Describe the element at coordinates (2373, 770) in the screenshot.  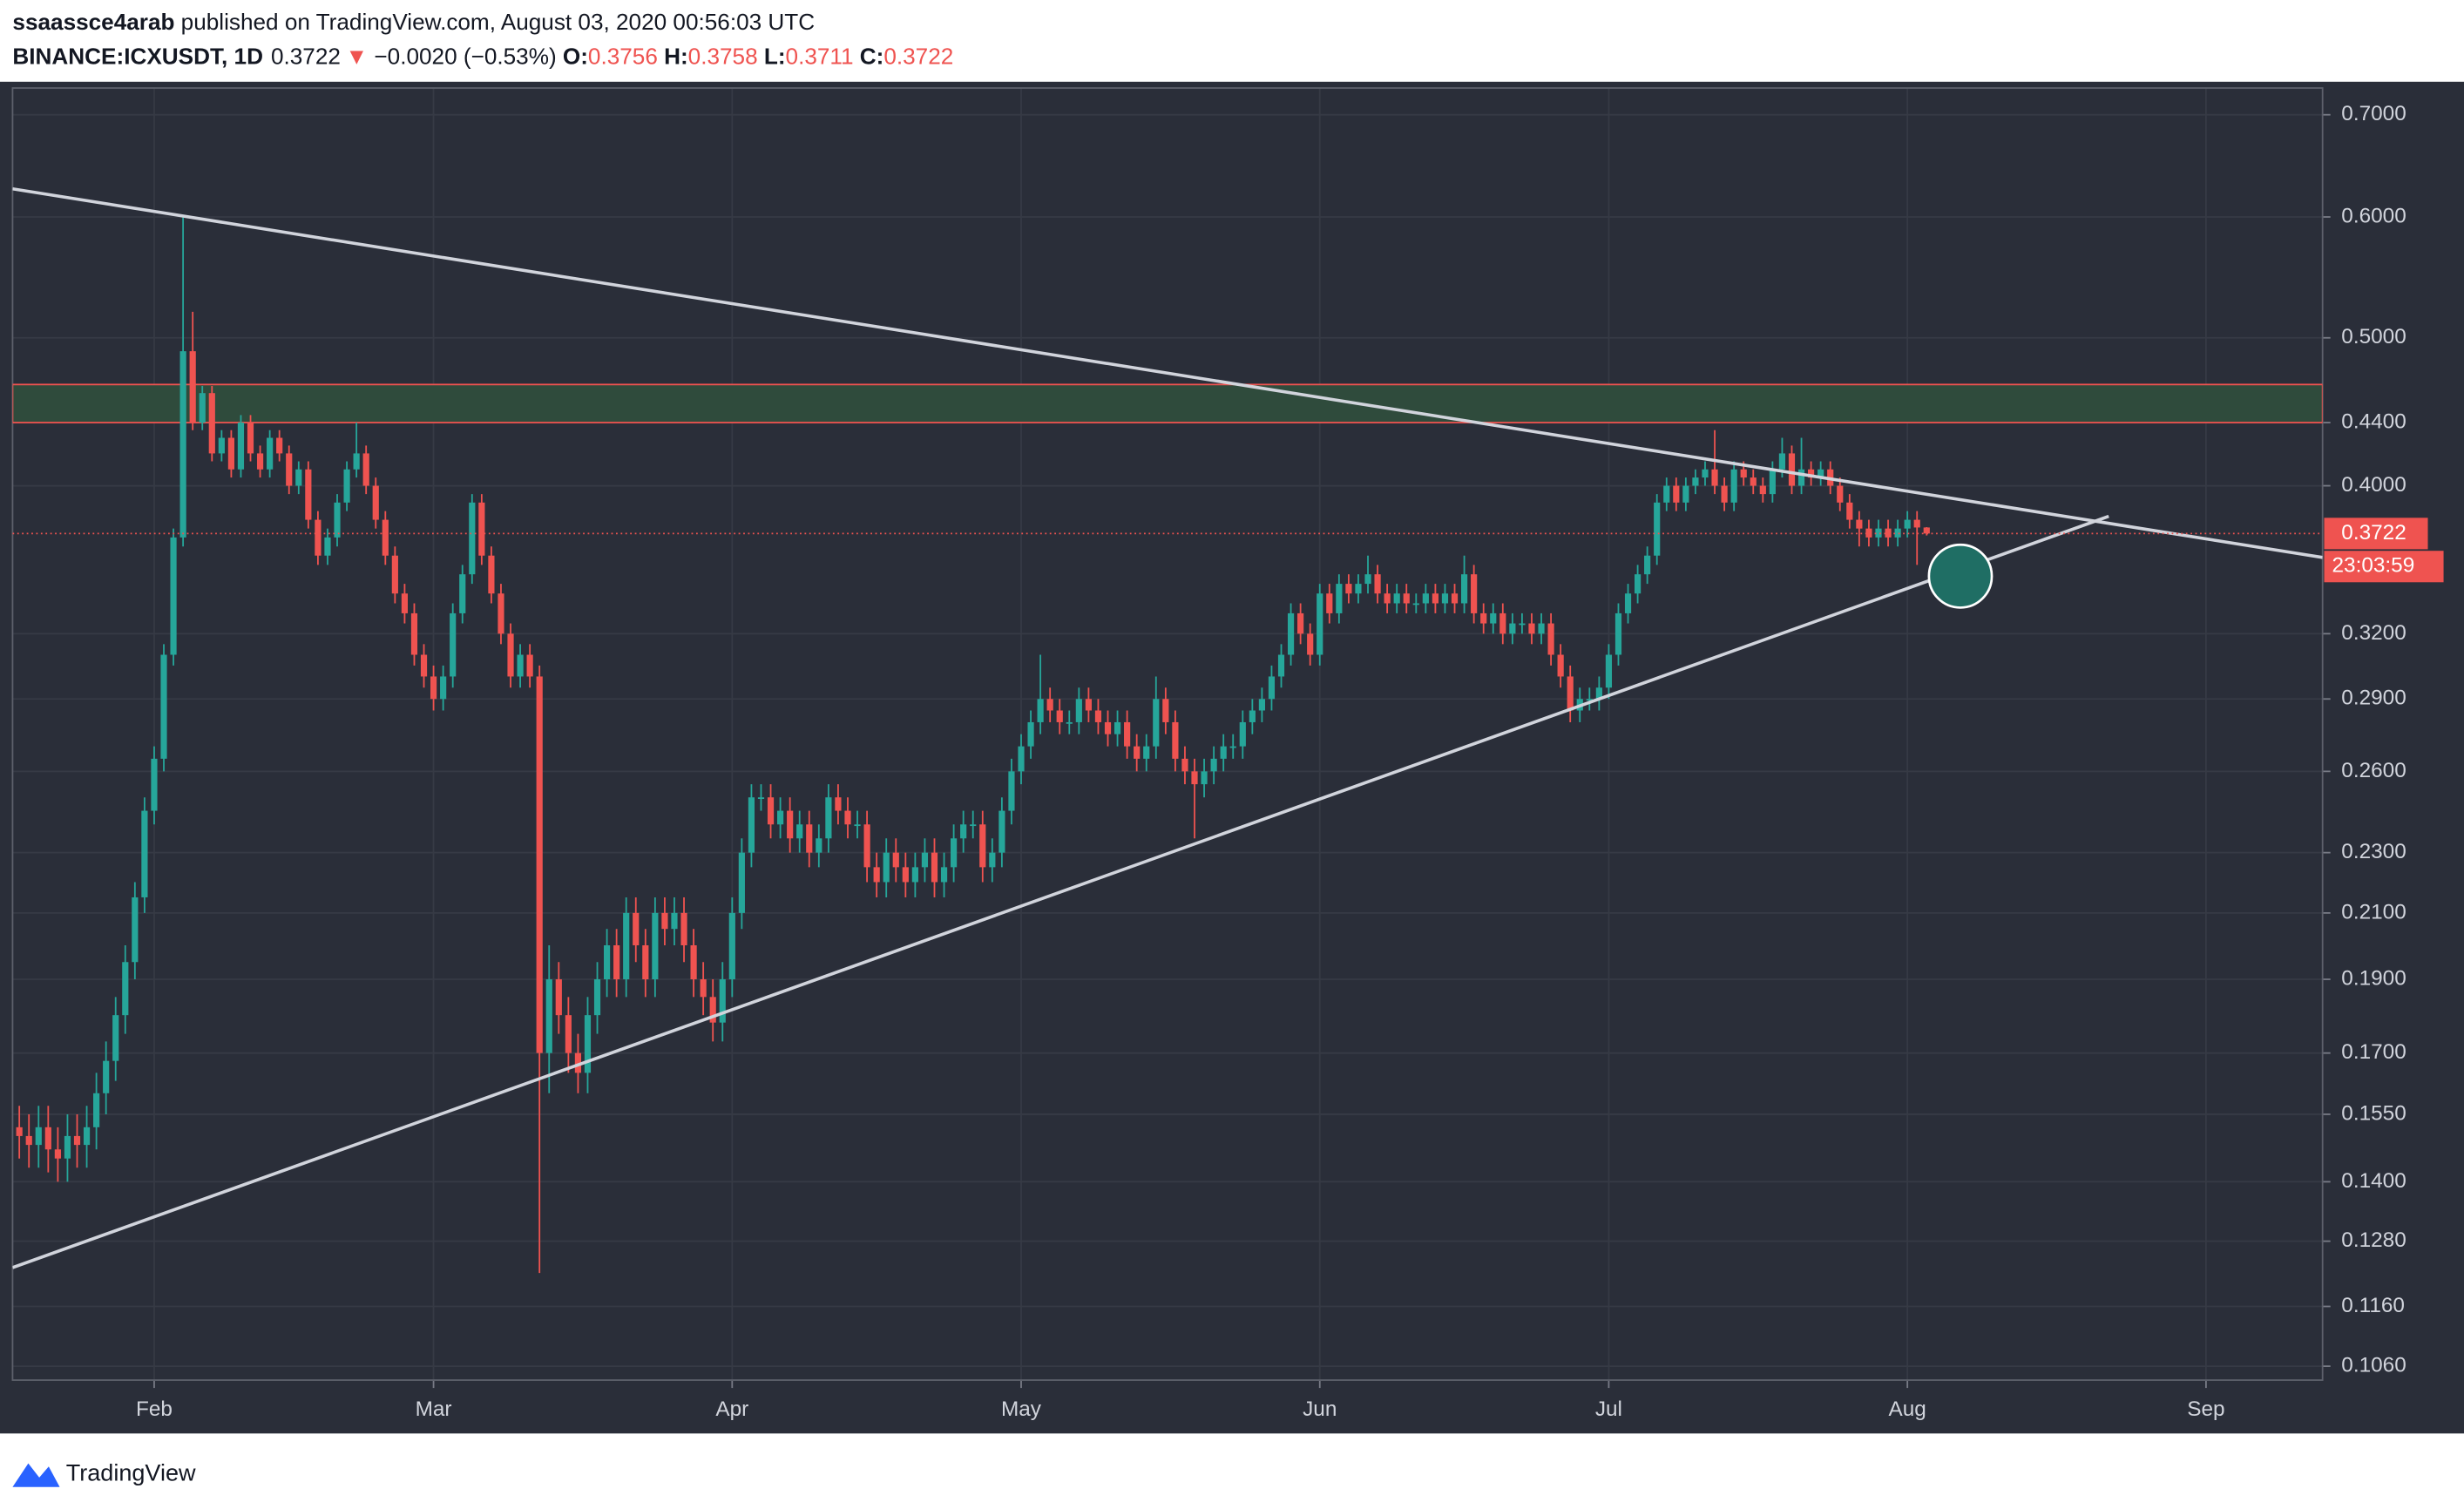
I see `y-tick-label: 0.2600` at that location.